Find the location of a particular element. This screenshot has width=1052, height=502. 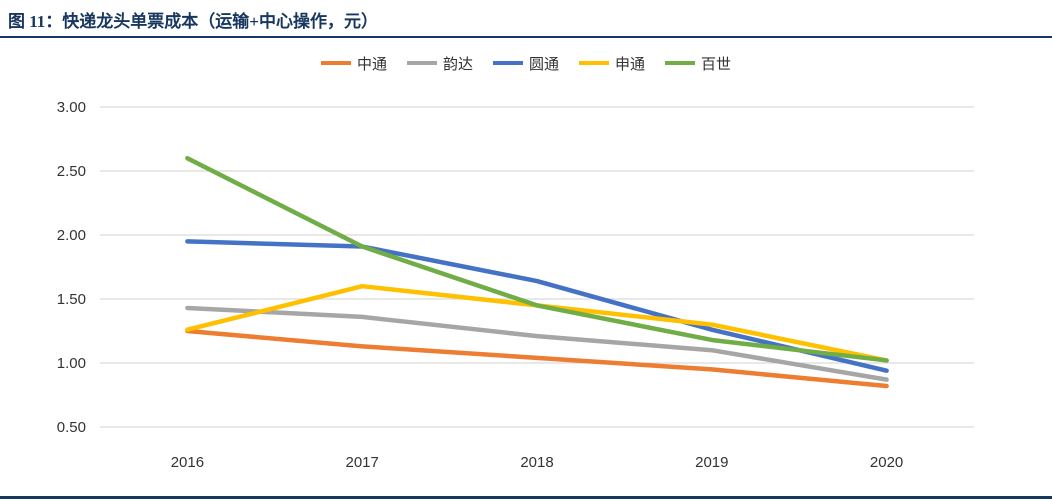

chart-legend: 中通 韵达 圆通 申通 百世 is located at coordinates (526, 63).